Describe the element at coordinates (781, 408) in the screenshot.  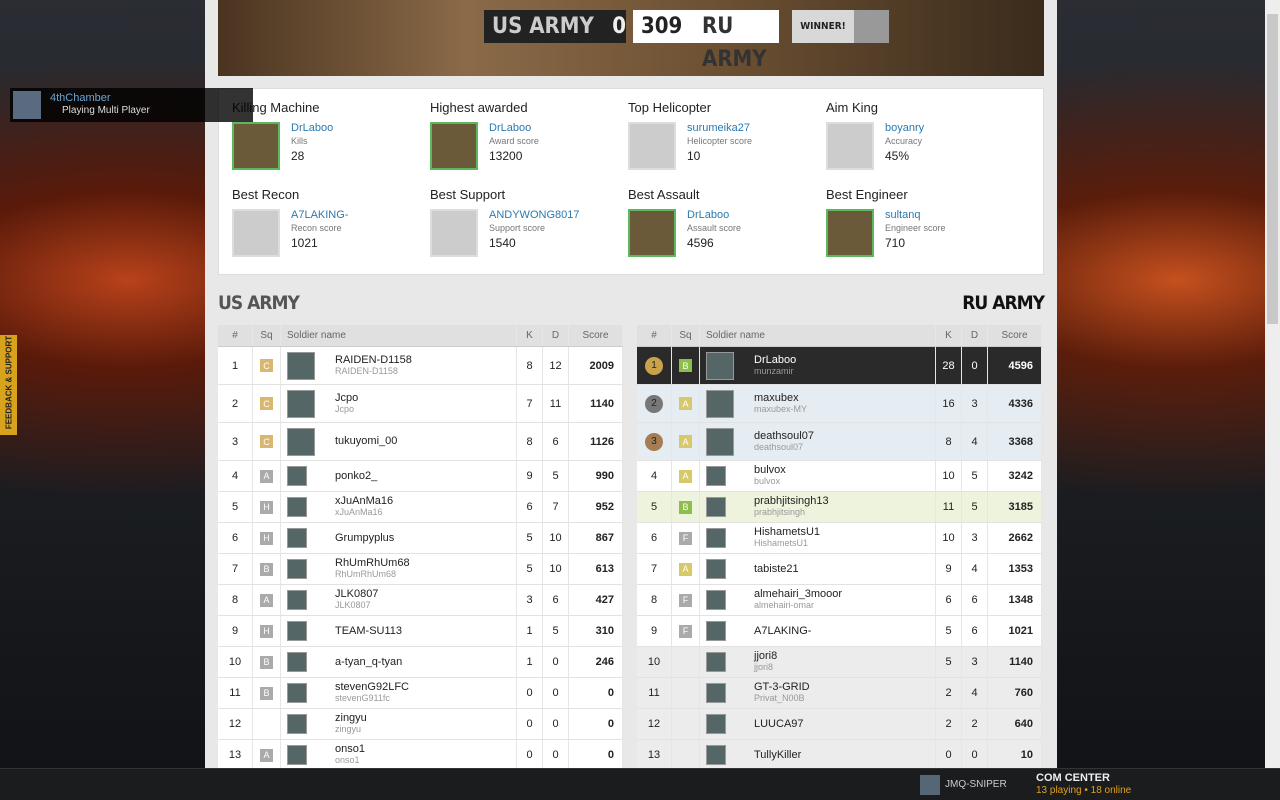
I see `soldier-subname: maxubex-MY` at that location.